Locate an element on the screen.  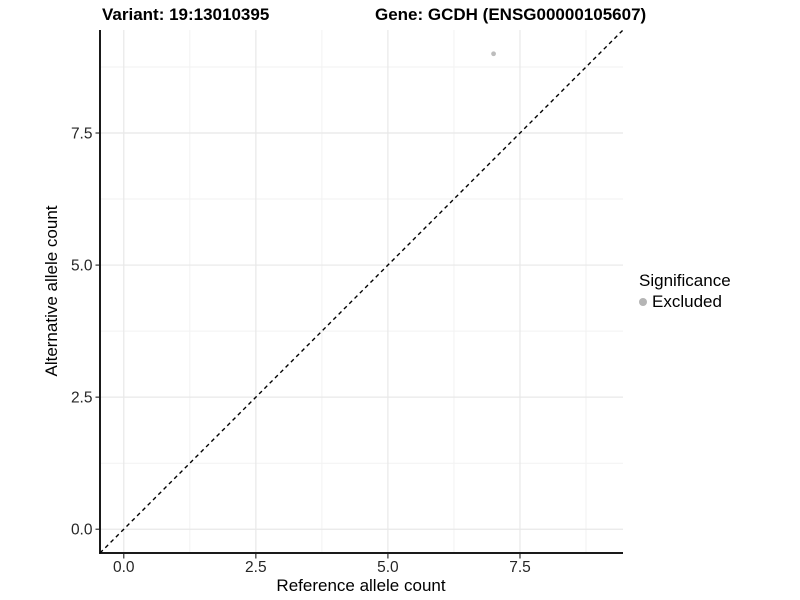
legend-title: Significance is located at coordinates (685, 280).